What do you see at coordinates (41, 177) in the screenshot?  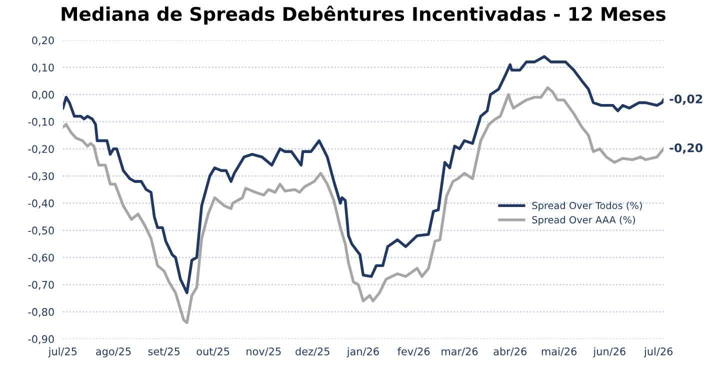 I see `y-tick-label: -0,30` at bounding box center [41, 177].